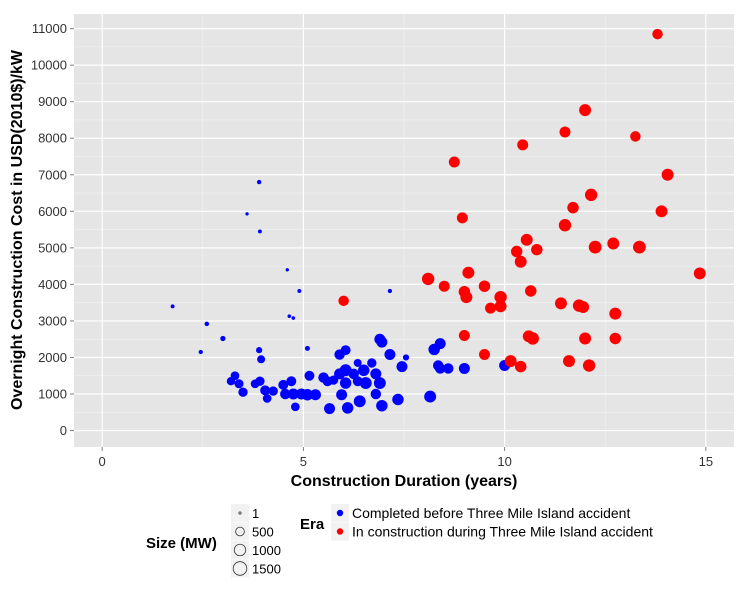  What do you see at coordinates (52, 394) in the screenshot?
I see `y-tick-label: 1000` at bounding box center [52, 394].